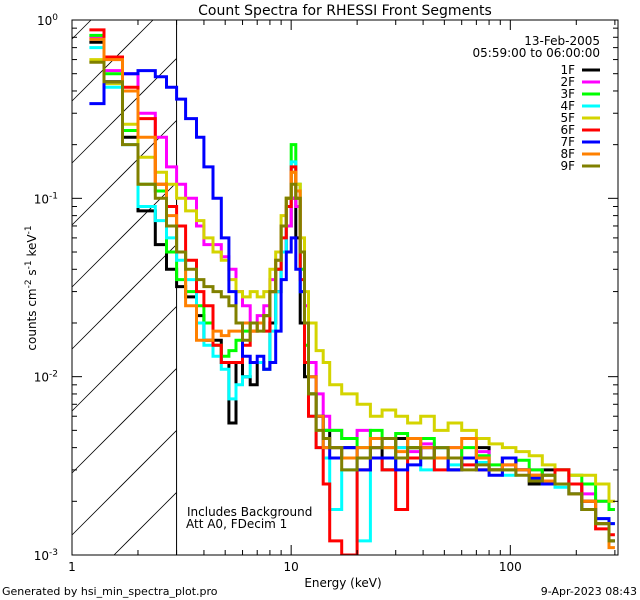  What do you see at coordinates (31, 287) in the screenshot?
I see `y-axis-label: counts cm-2 s-1 keV-1` at bounding box center [31, 287].